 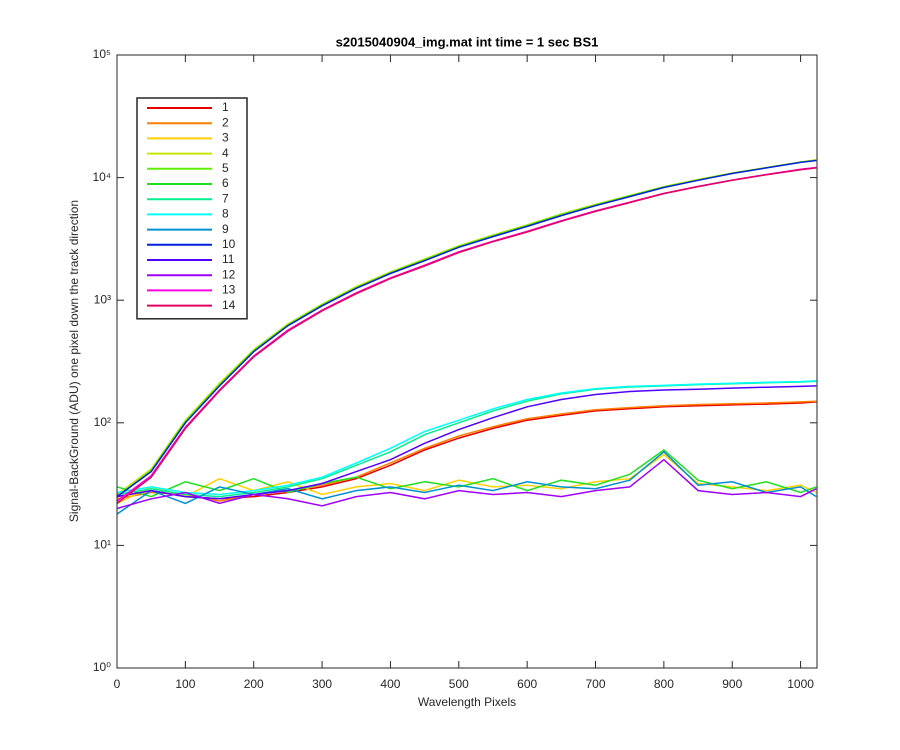 I want to click on legend-box, so click(x=192, y=208).